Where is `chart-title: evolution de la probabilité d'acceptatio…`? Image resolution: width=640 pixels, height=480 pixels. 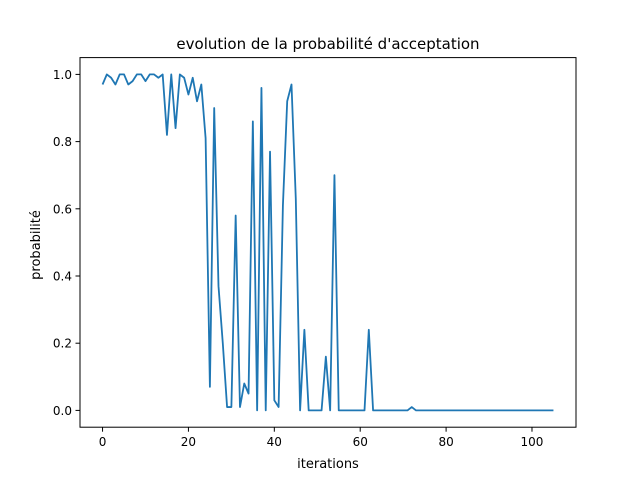 chart-title: evolution de la probabilité d'acceptatio… is located at coordinates (327, 44).